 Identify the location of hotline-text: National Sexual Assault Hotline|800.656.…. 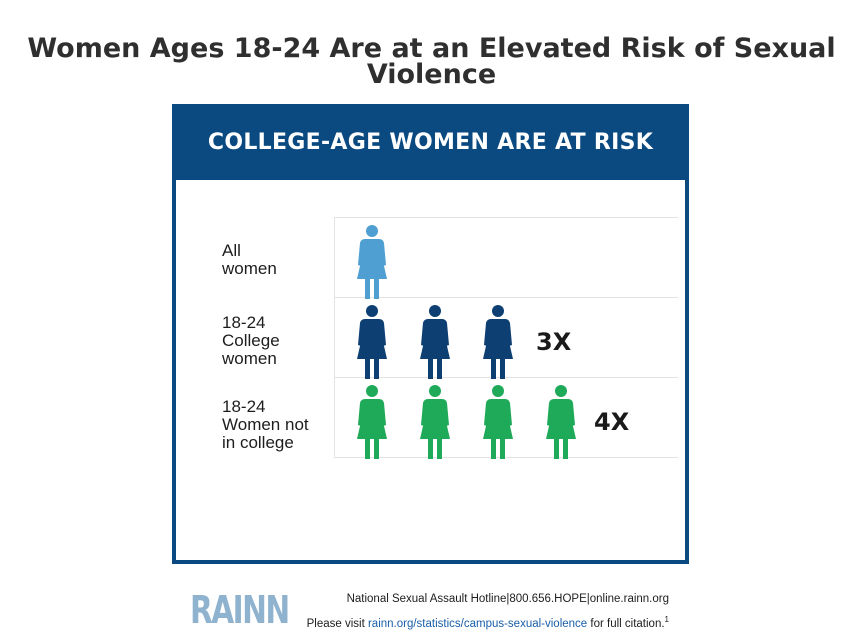
(507, 599).